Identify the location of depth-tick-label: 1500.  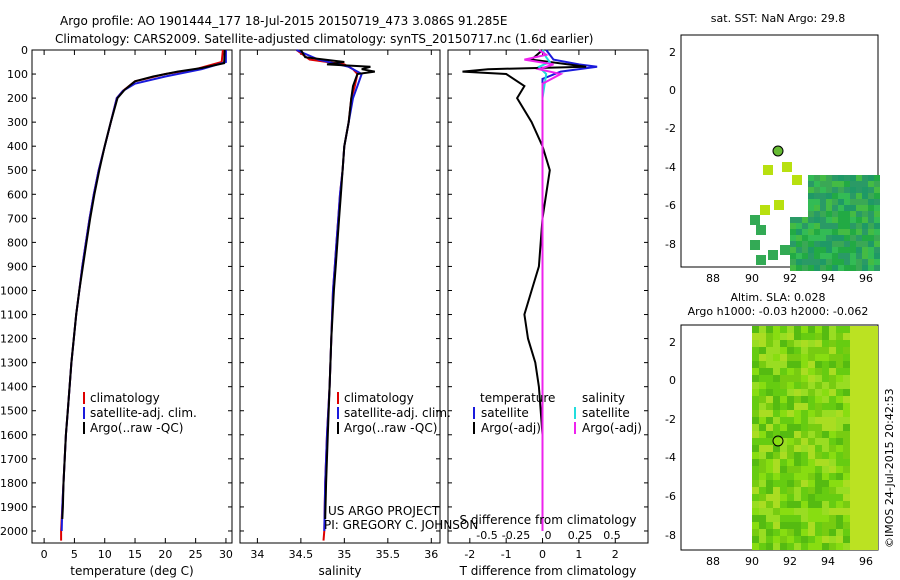
(14, 411).